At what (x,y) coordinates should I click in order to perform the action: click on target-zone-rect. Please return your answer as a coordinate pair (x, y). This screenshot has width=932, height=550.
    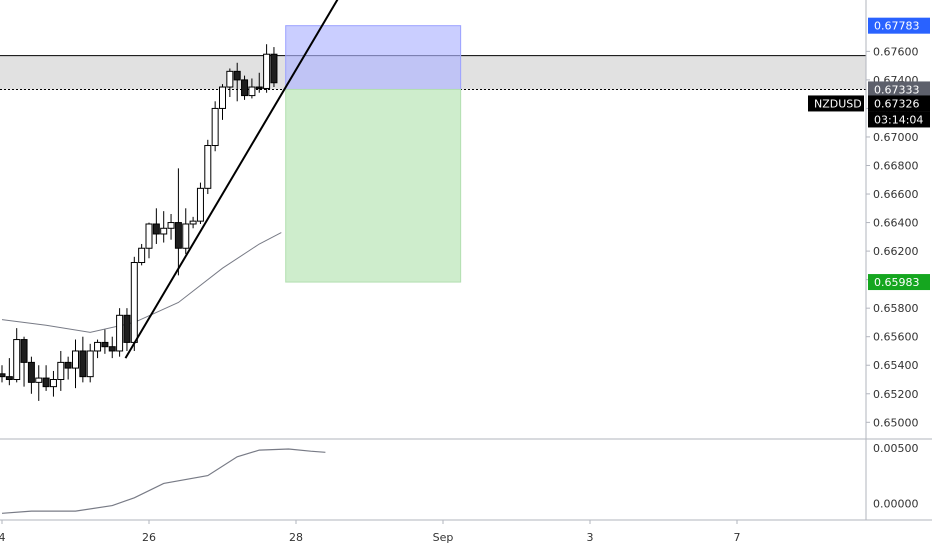
    Looking at the image, I should click on (373, 57).